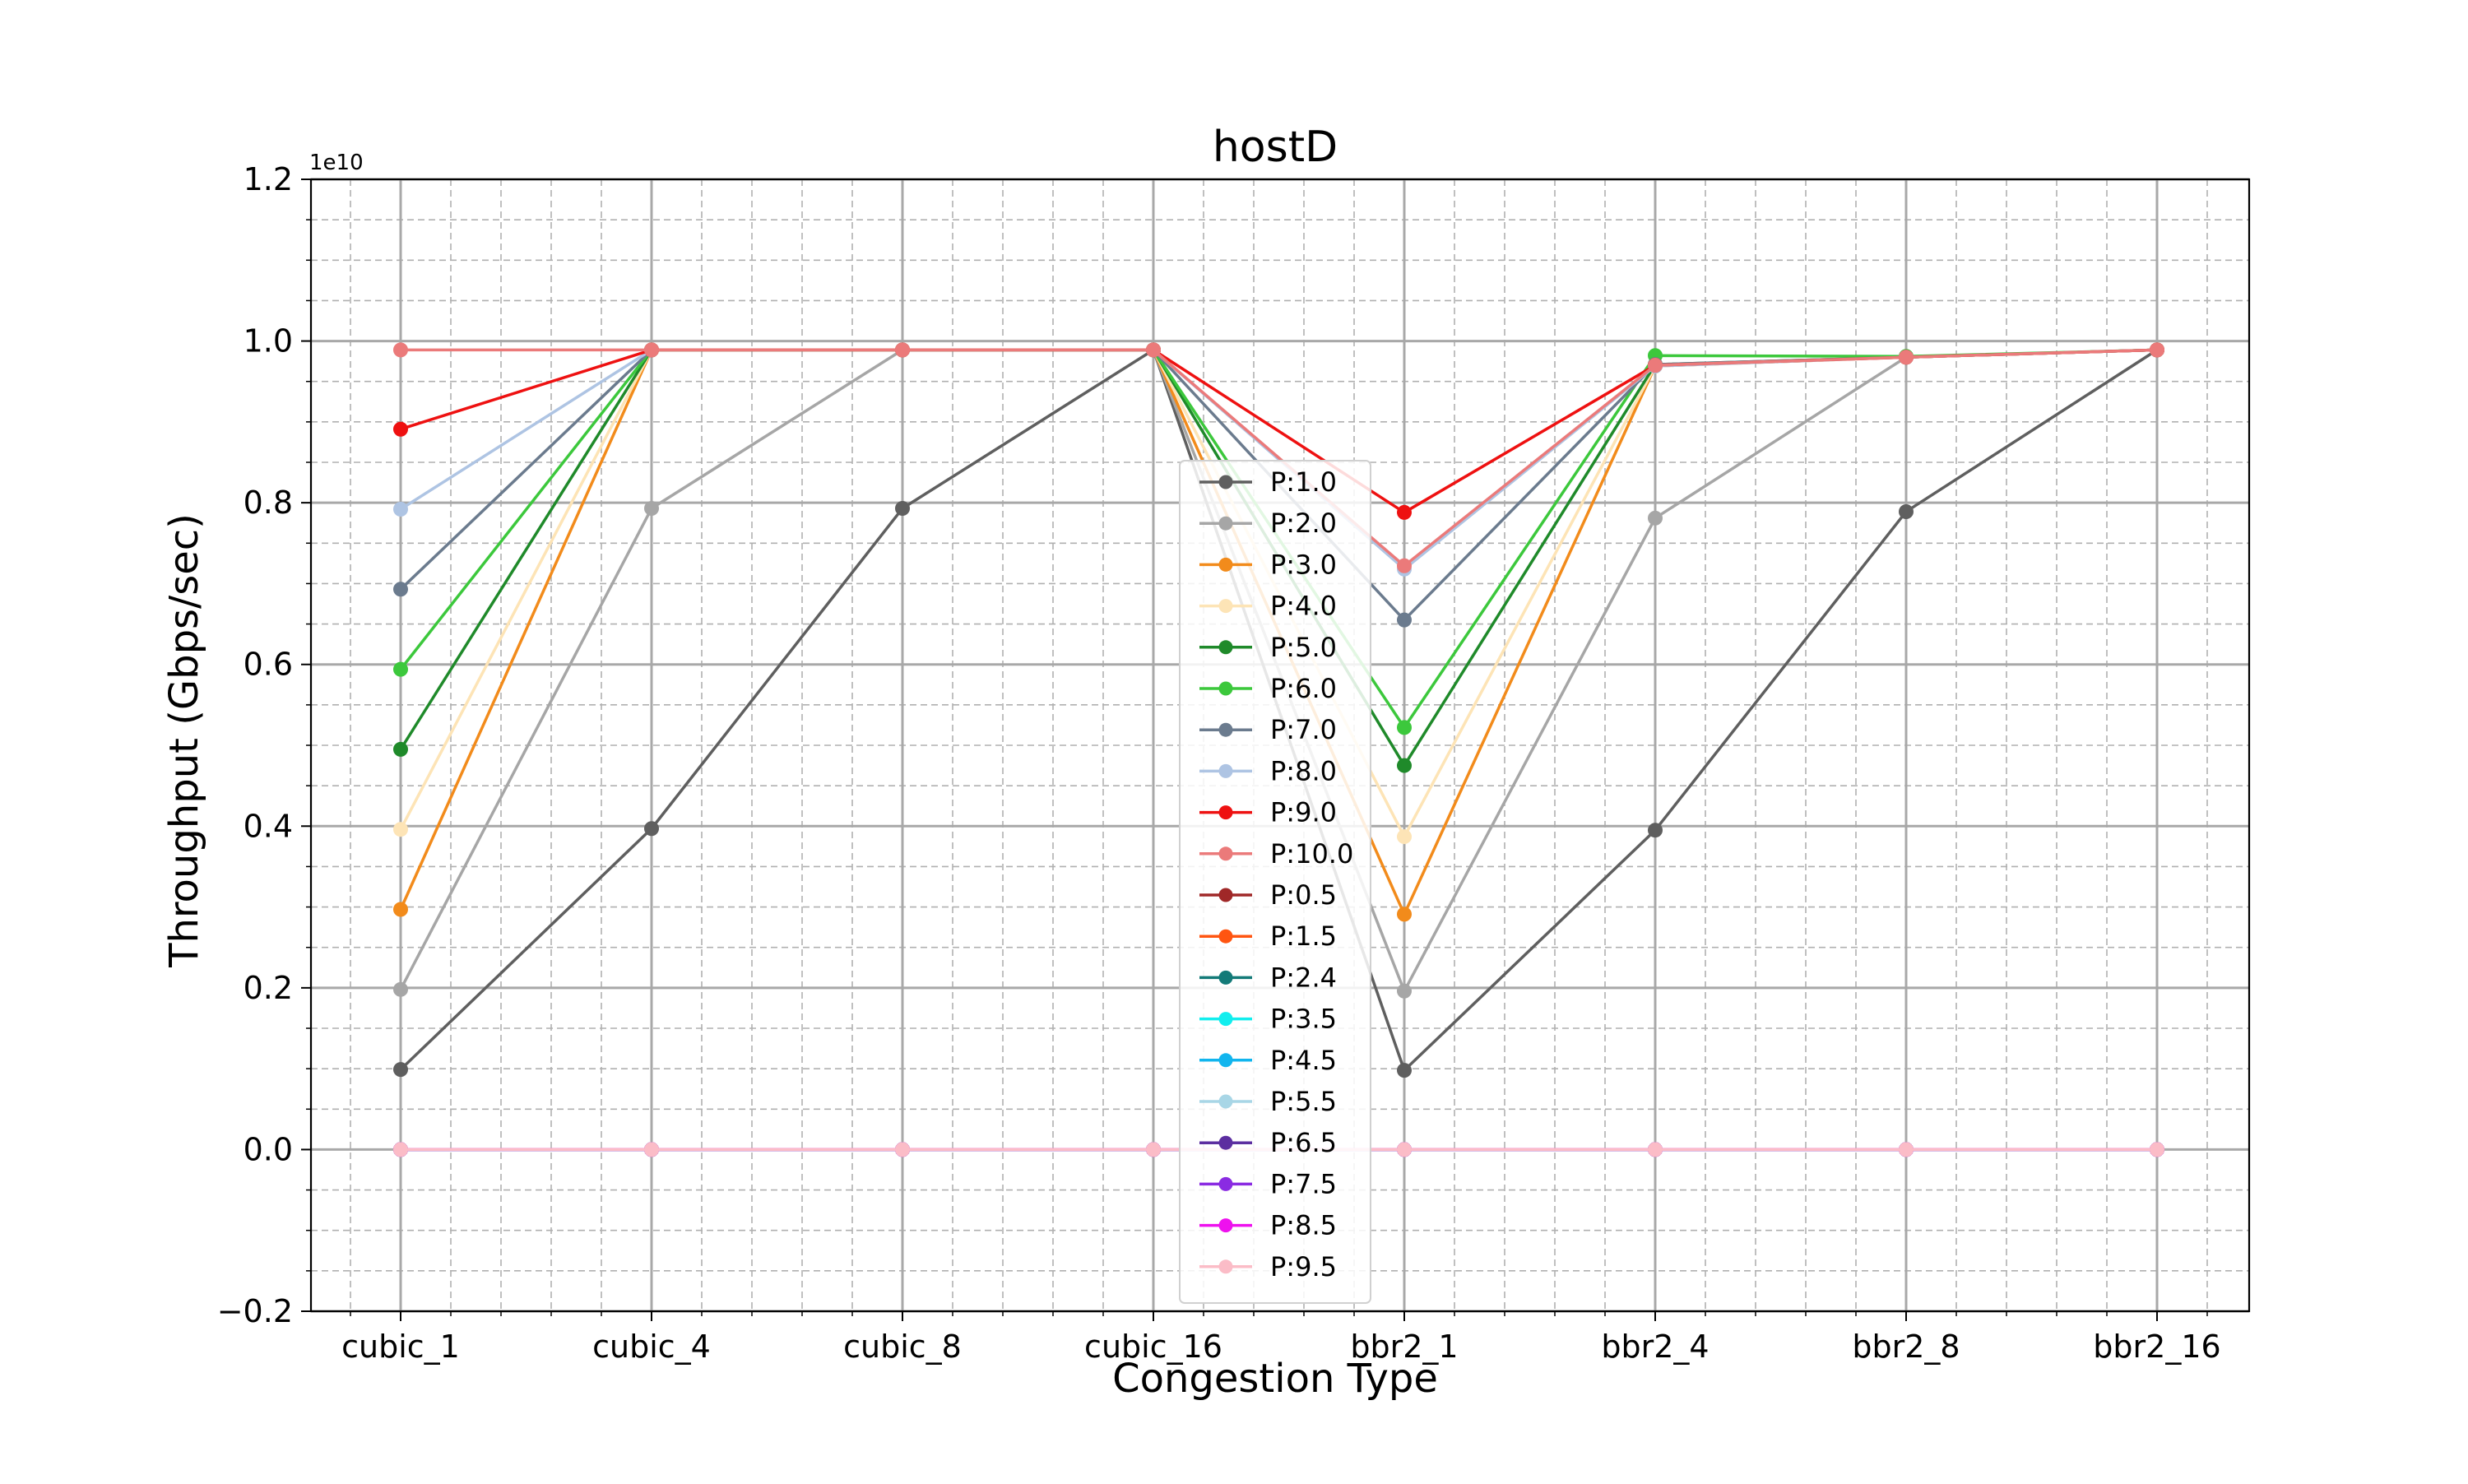 Image resolution: width=2468 pixels, height=1484 pixels. What do you see at coordinates (1303, 977) in the screenshot?
I see `legend-label: P:2.4` at bounding box center [1303, 977].